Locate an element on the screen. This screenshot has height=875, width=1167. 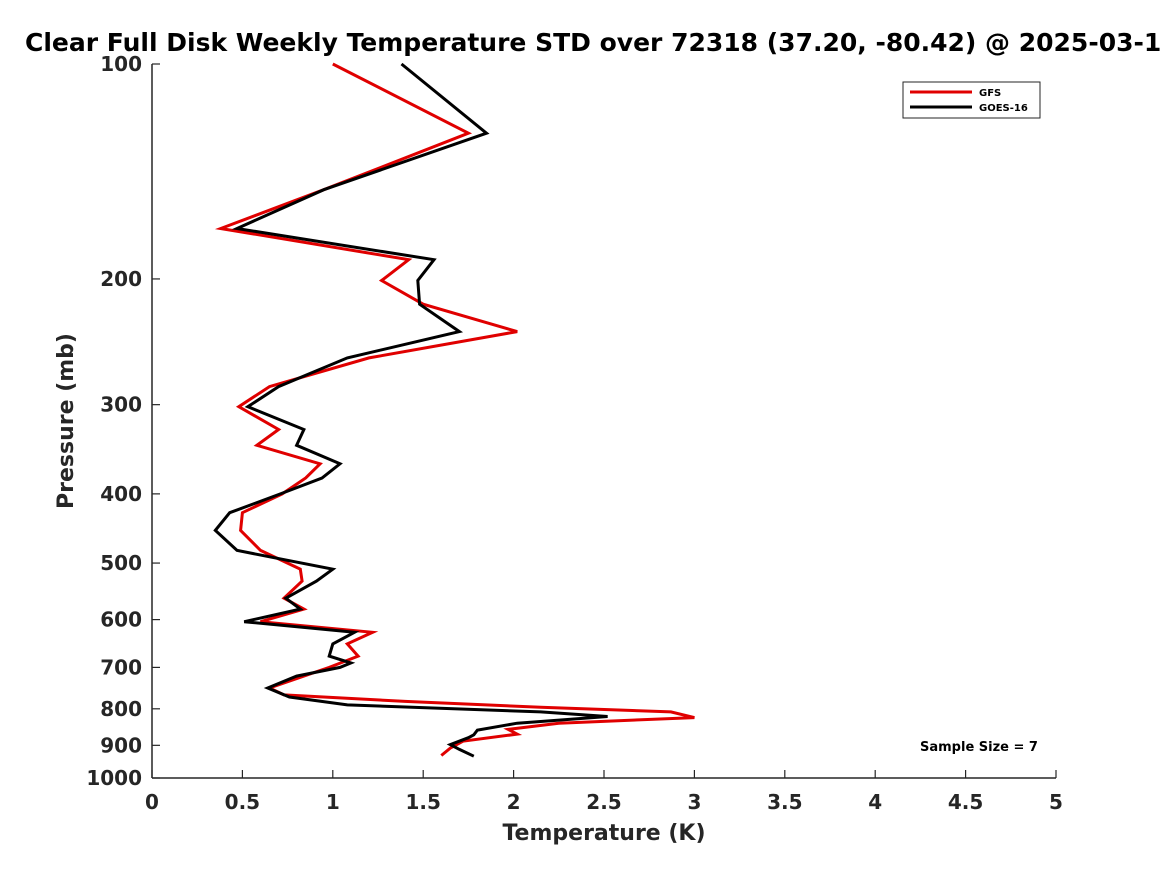
x-tick-label: 4.5 is located at coordinates (965, 802).